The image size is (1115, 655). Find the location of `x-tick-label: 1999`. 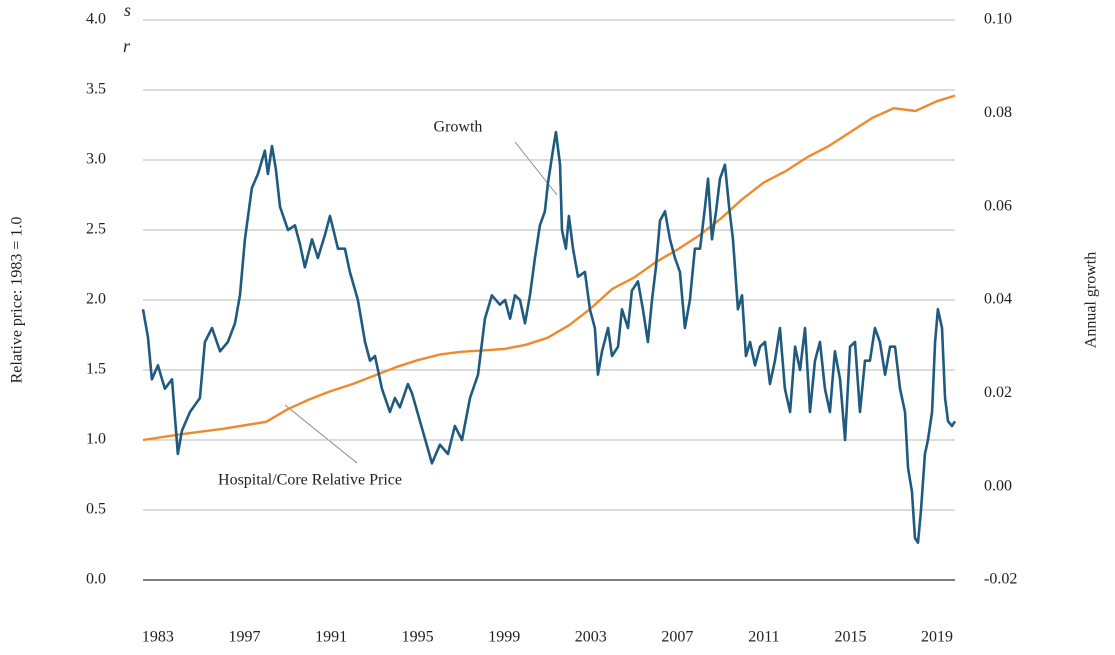

x-tick-label: 1999 is located at coordinates (504, 637).